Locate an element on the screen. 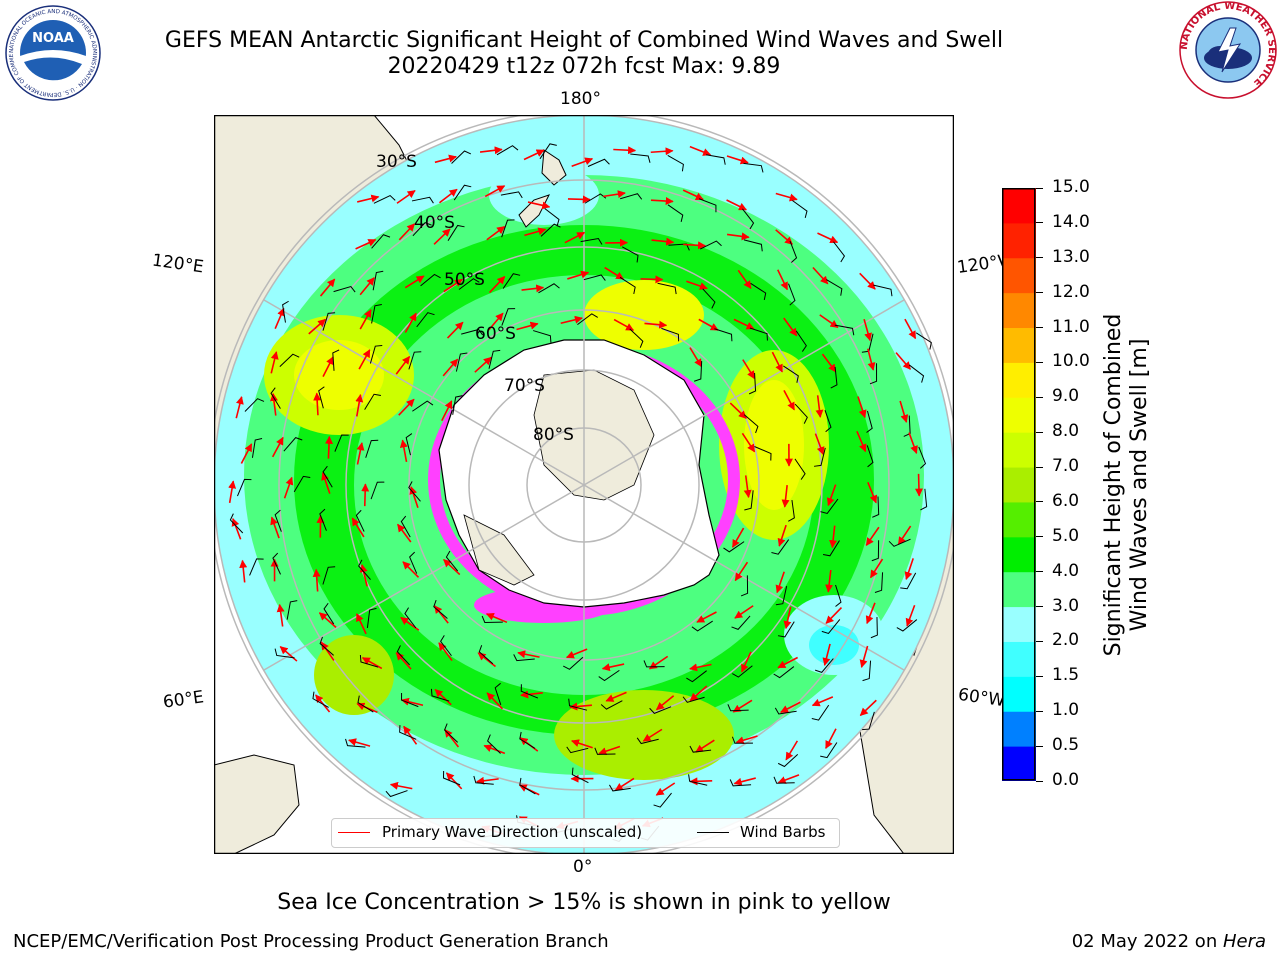 The width and height of the screenshot is (1280, 960). colorbar is located at coordinates (1019, 484).